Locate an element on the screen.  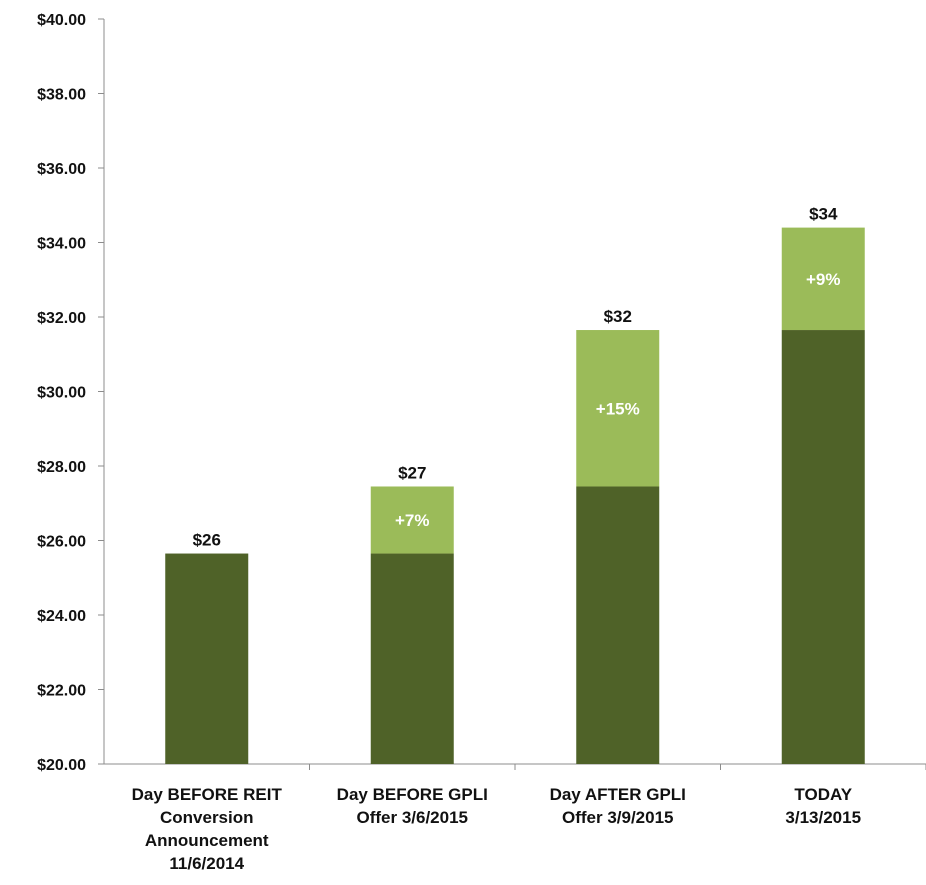
x-category-label: 3/13/2015 is located at coordinates (823, 817).